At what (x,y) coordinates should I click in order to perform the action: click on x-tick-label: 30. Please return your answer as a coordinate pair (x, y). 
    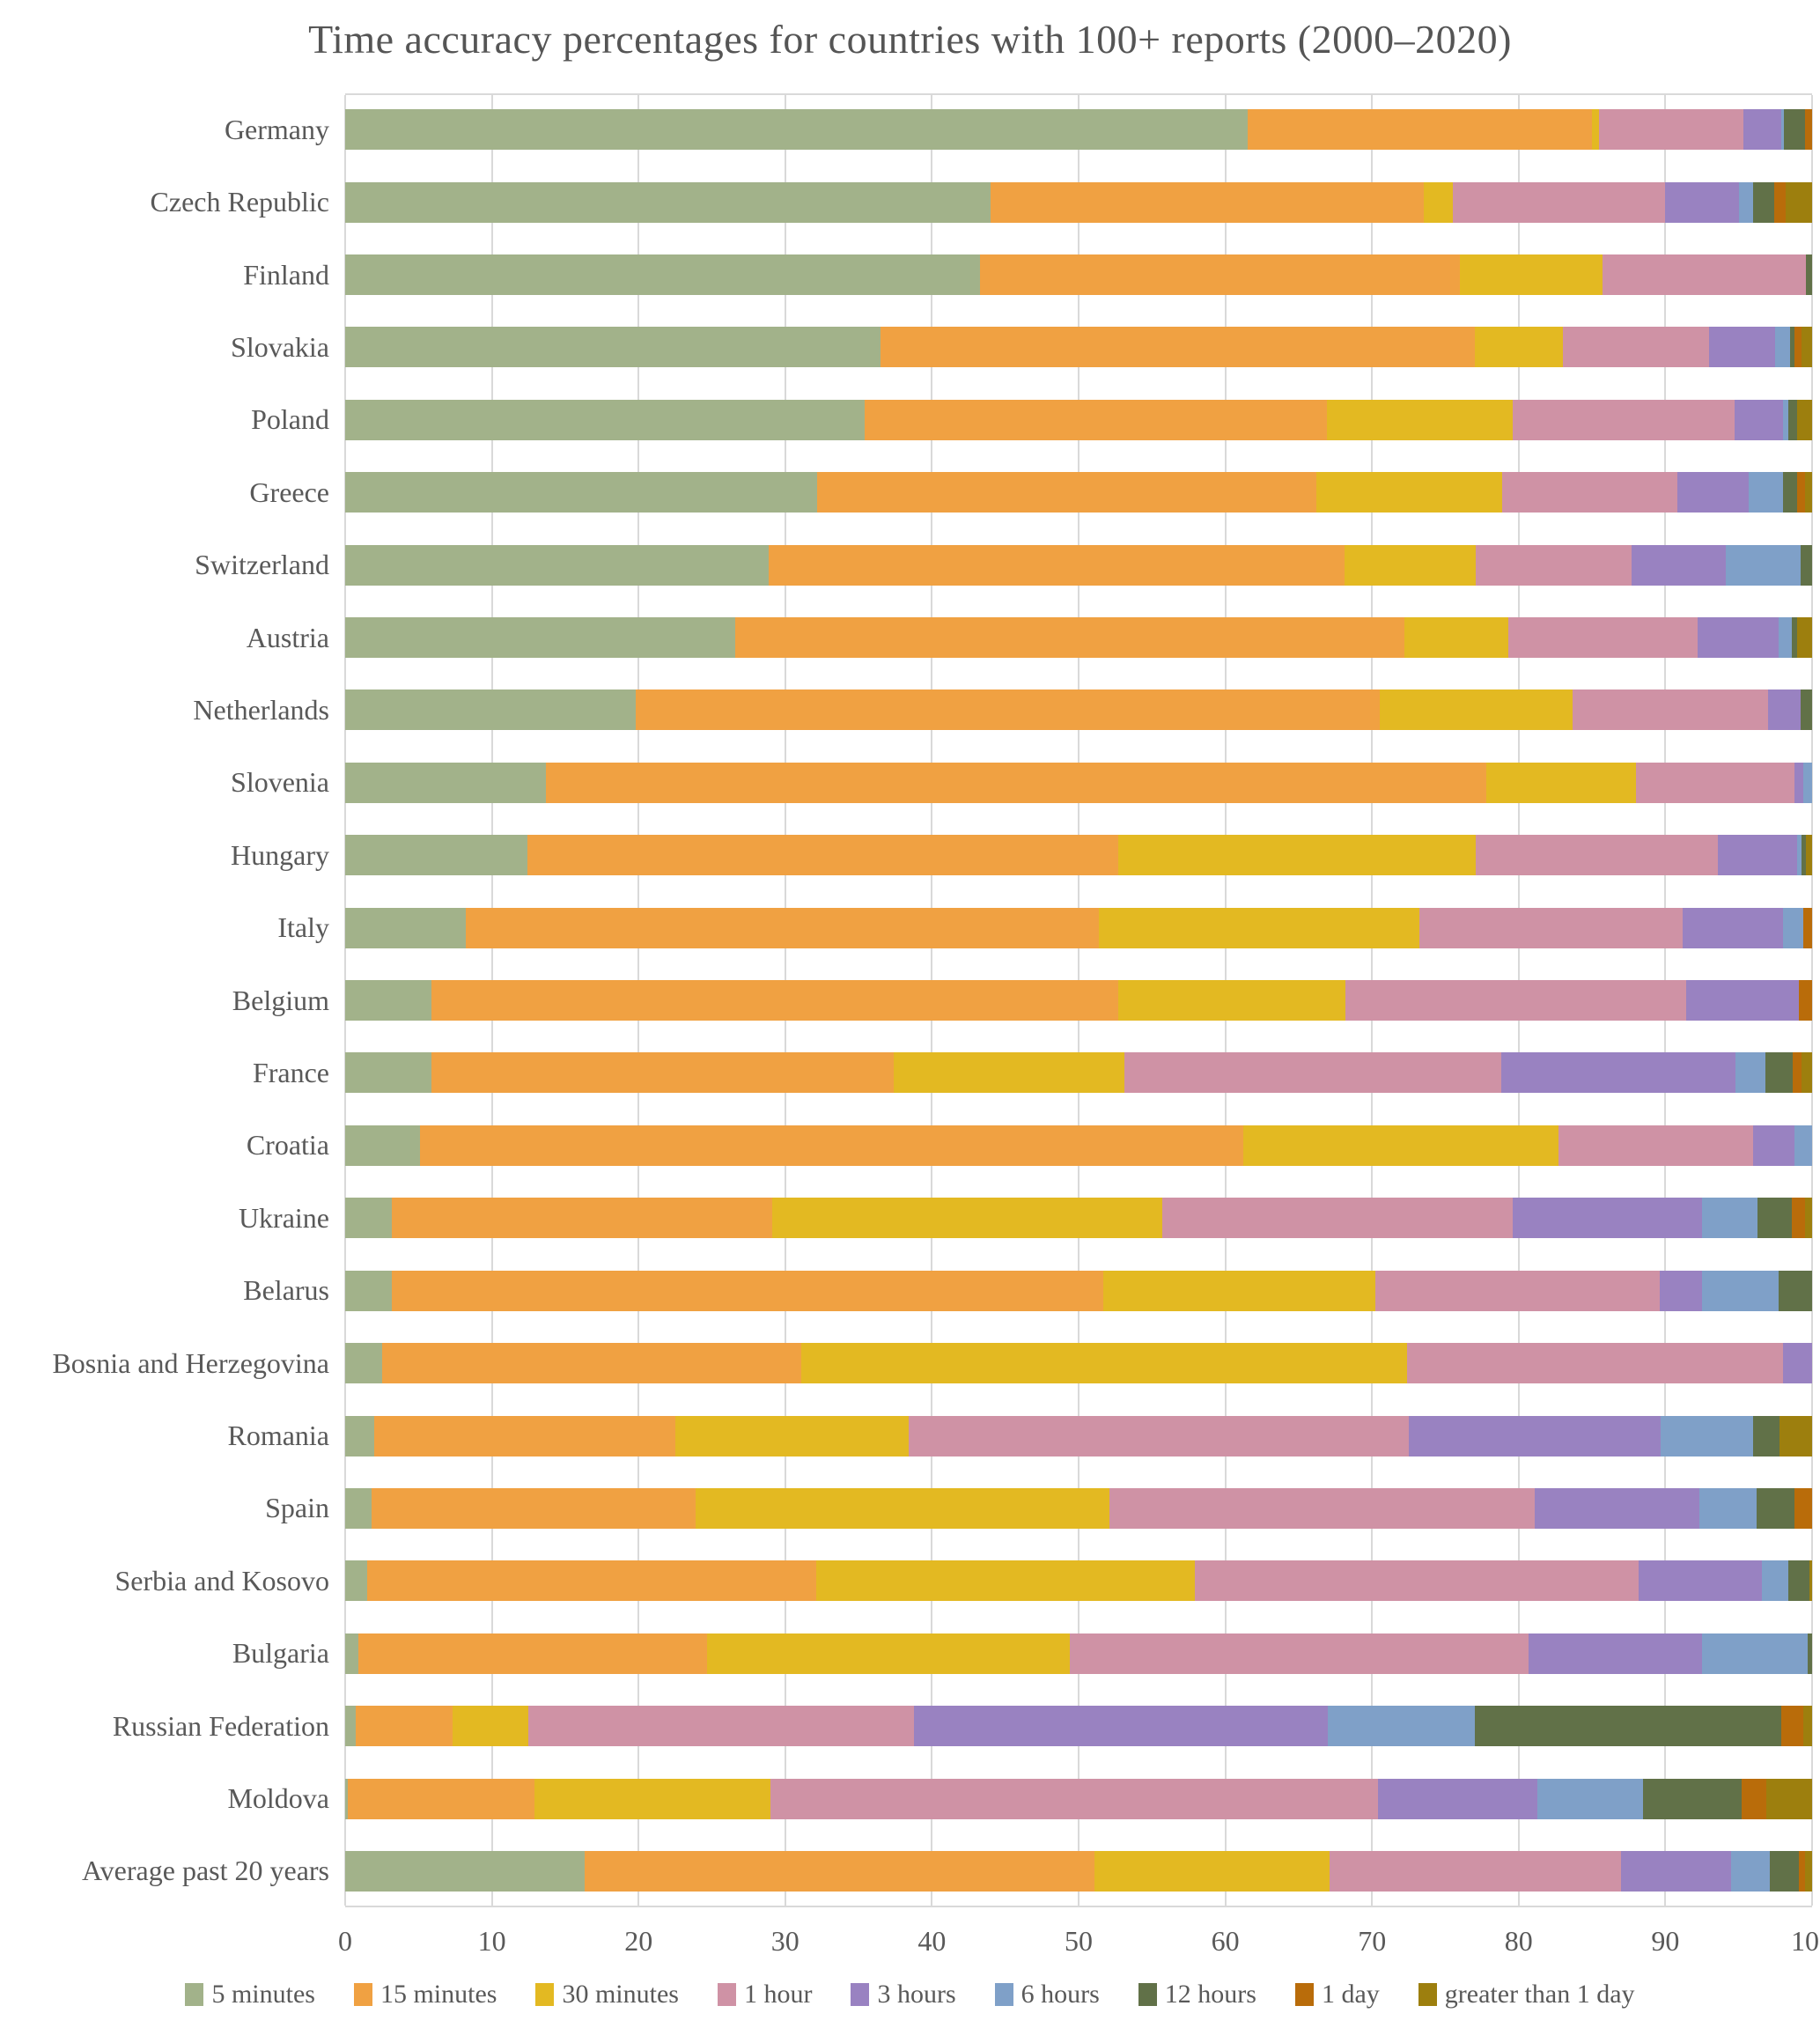
    Looking at the image, I should click on (784, 1941).